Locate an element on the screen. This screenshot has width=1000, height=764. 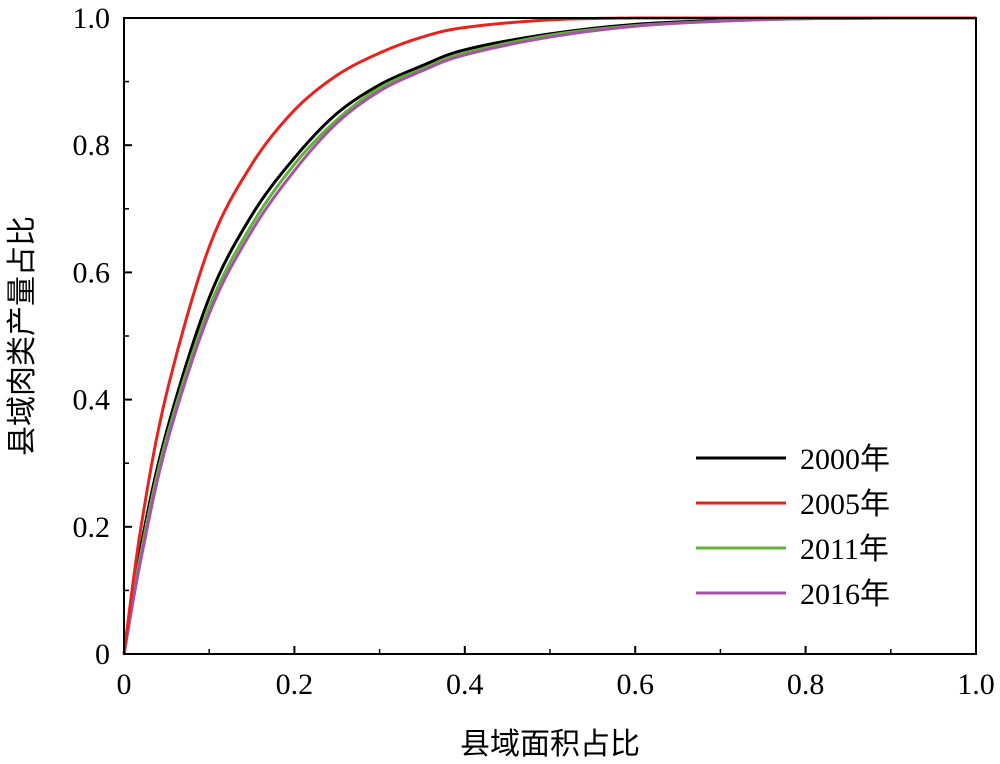
y-tick-label: 0.6 is located at coordinates (92, 272).